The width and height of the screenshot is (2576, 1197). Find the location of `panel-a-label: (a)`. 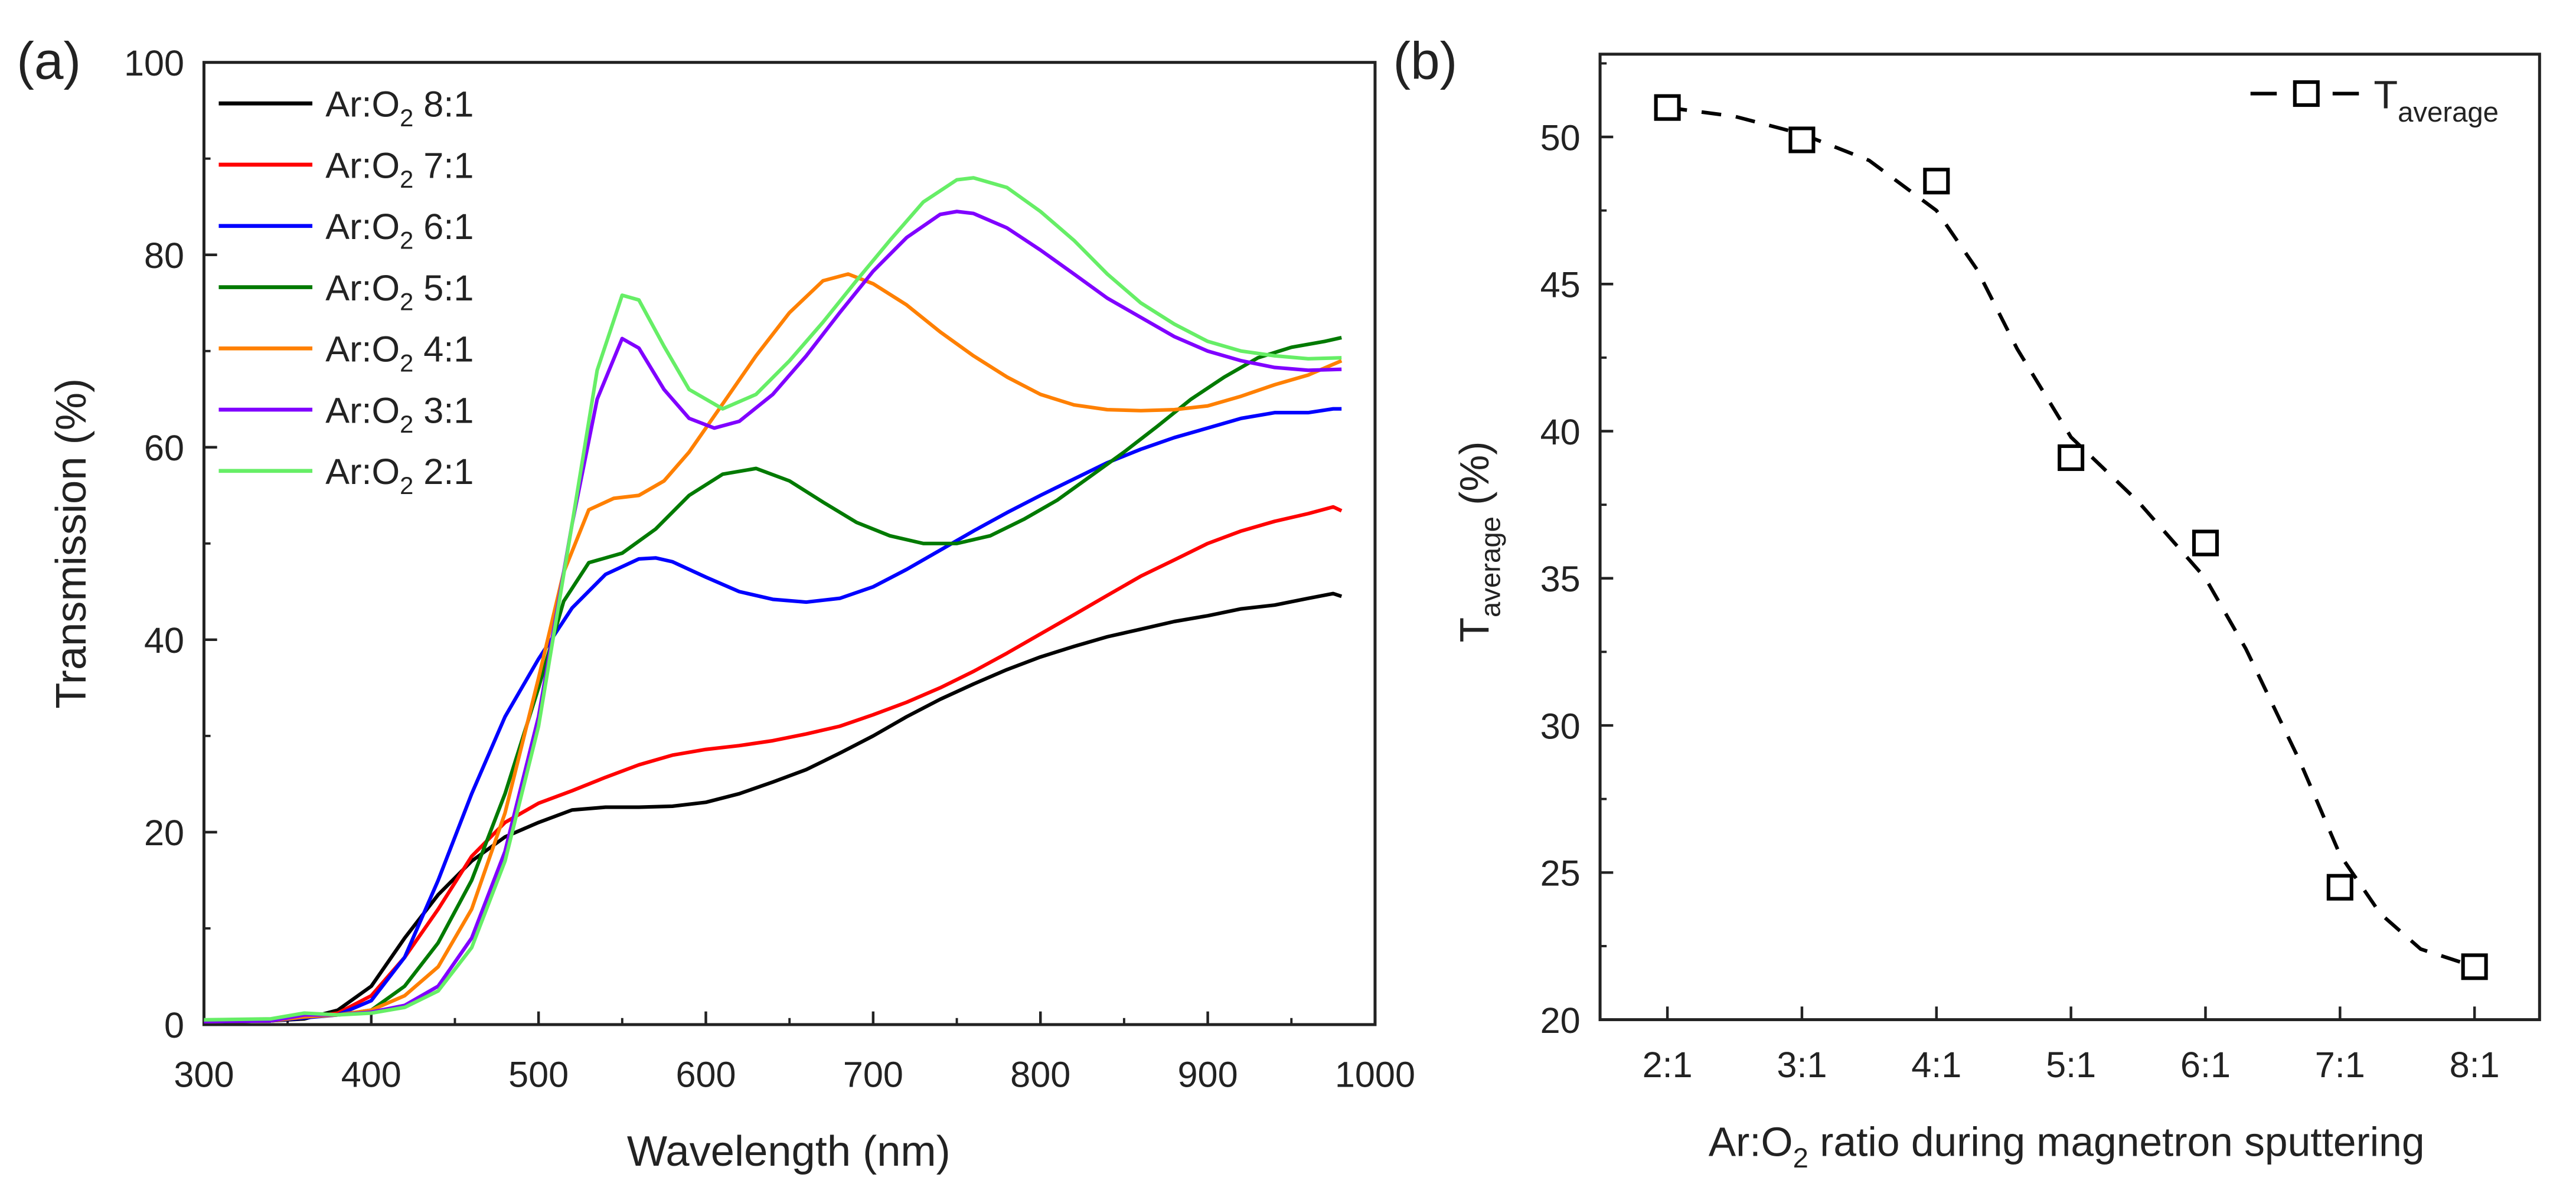

panel-a-label: (a) is located at coordinates (49, 60).